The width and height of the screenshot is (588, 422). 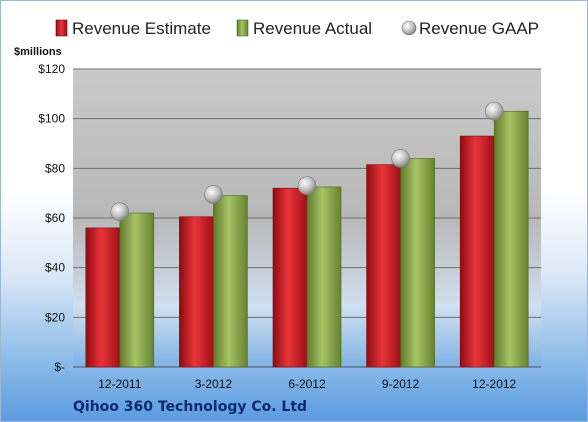 What do you see at coordinates (494, 384) in the screenshot?
I see `x-tick-label: 12-2012` at bounding box center [494, 384].